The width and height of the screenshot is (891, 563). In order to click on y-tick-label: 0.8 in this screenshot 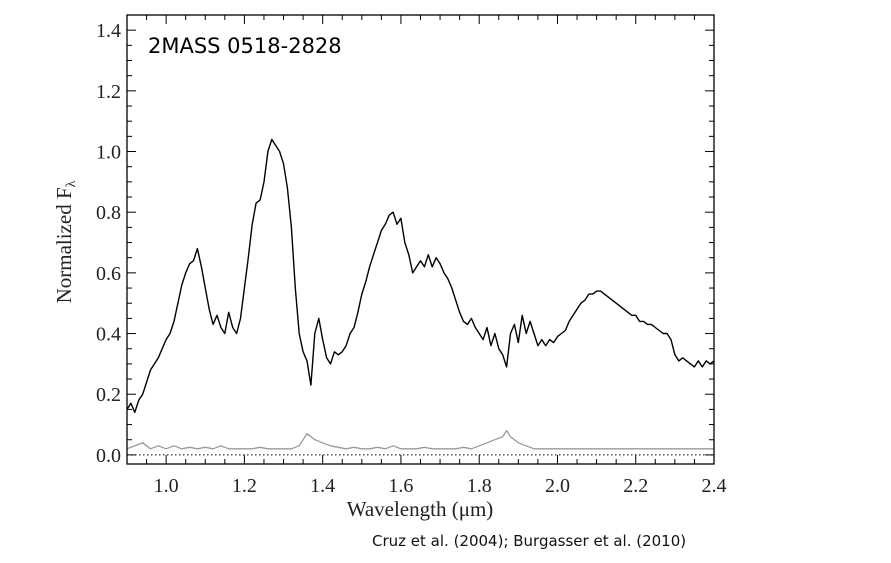, I will do `click(108, 213)`.